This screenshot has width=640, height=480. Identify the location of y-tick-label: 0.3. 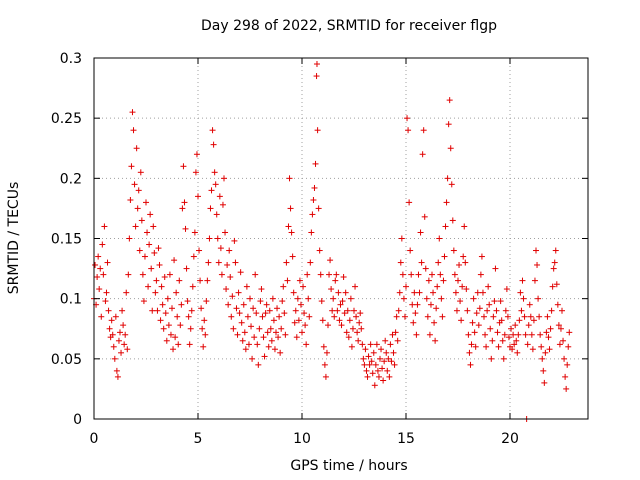
(71, 59).